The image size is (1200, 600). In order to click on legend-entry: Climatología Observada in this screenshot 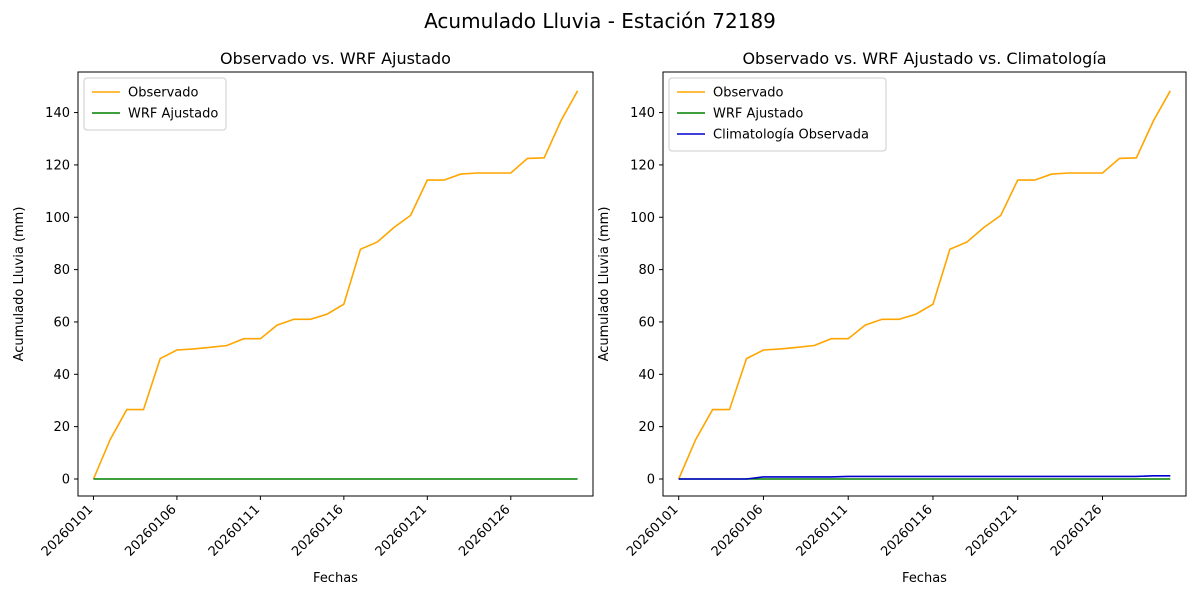, I will do `click(791, 135)`.